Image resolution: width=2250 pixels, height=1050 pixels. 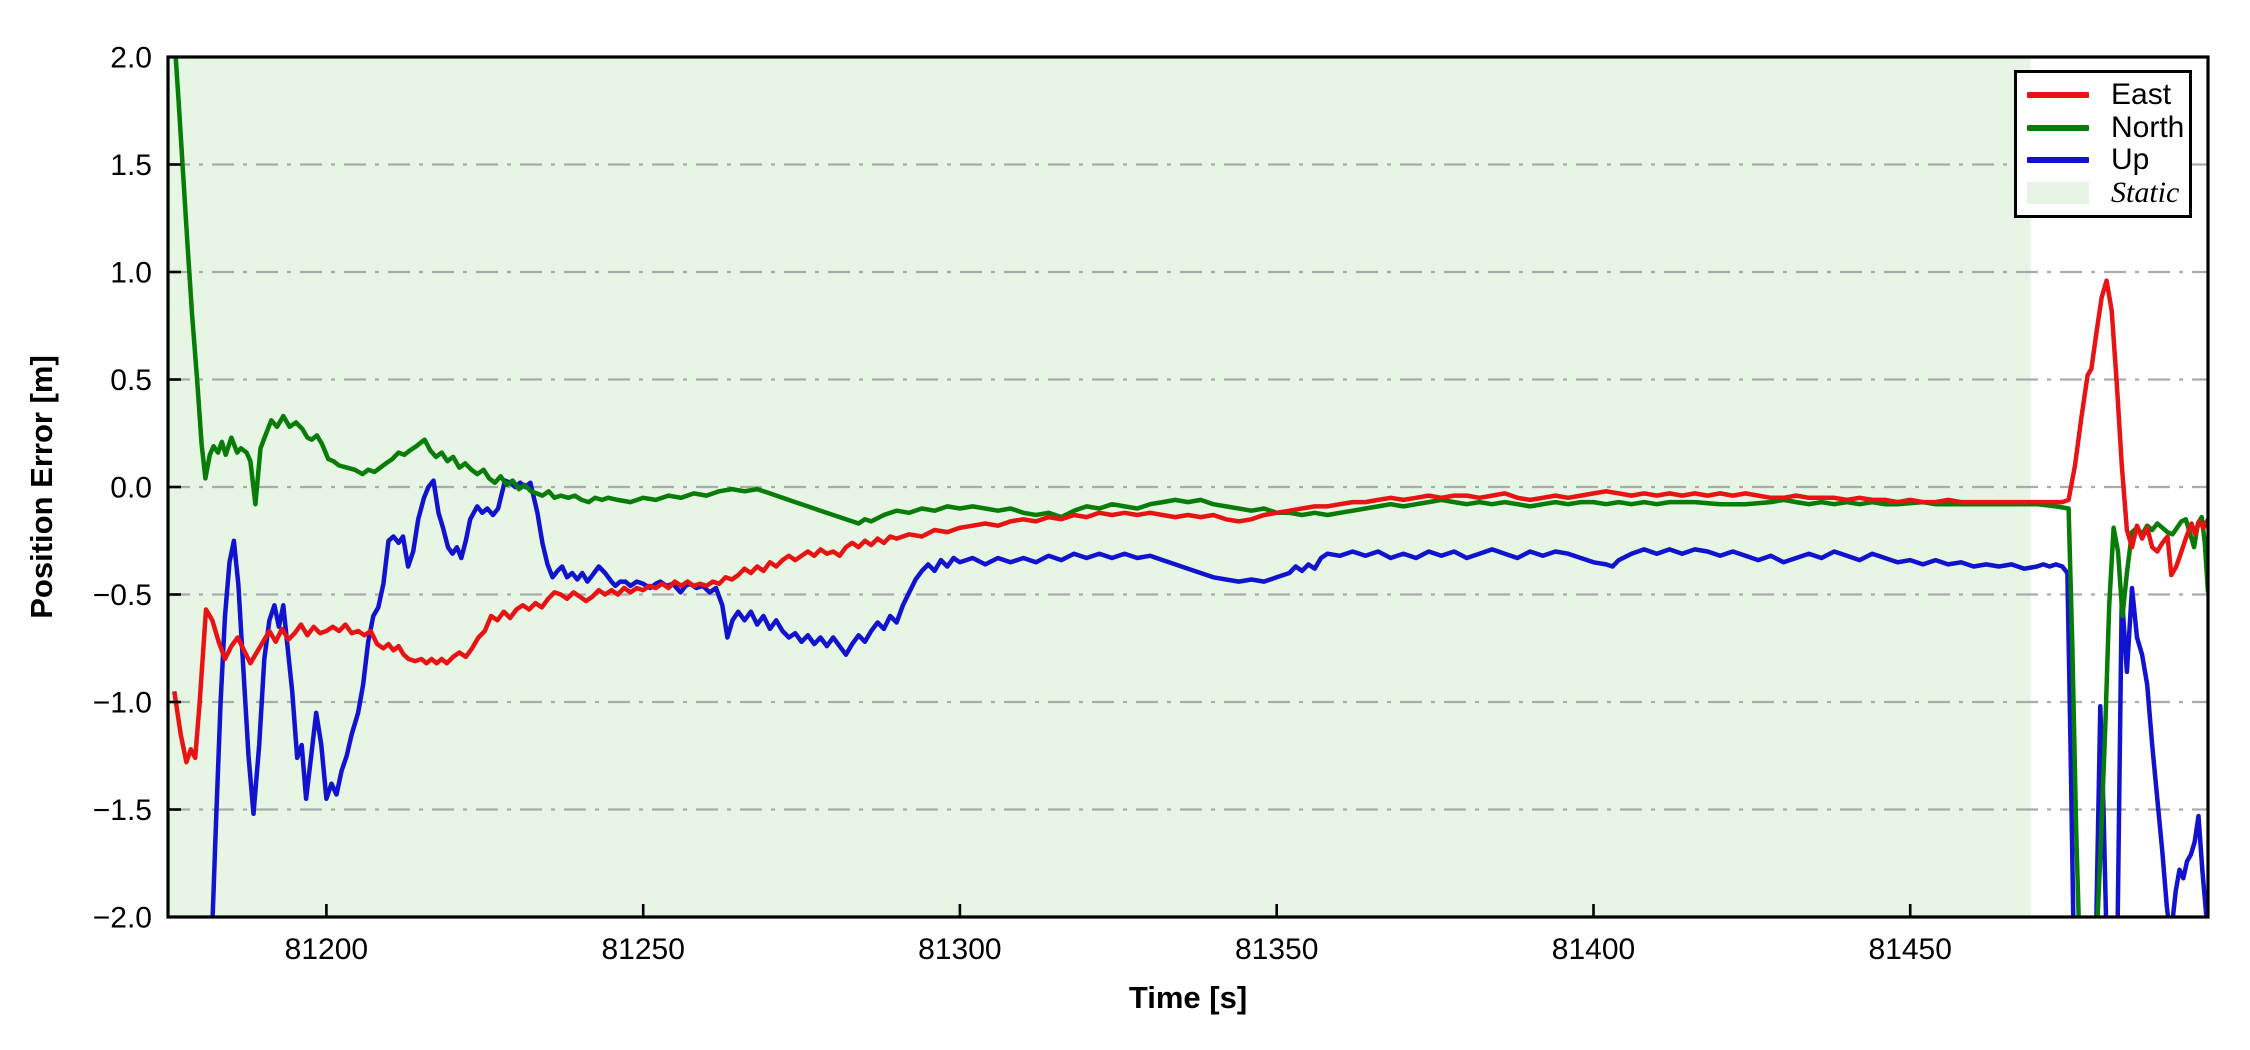 I want to click on y-tick-label: 1.0, so click(x=131, y=273).